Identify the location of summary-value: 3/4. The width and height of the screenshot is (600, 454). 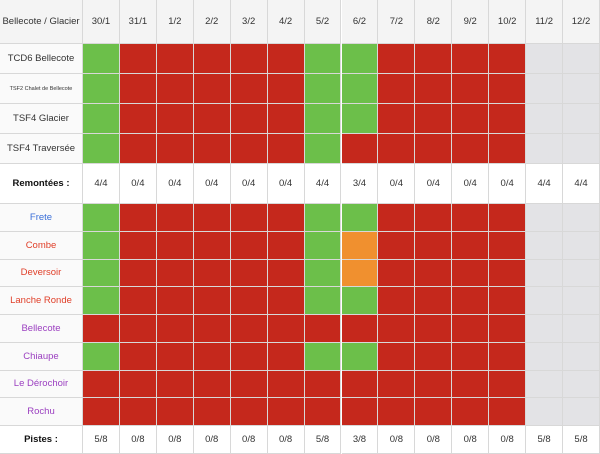
(360, 184).